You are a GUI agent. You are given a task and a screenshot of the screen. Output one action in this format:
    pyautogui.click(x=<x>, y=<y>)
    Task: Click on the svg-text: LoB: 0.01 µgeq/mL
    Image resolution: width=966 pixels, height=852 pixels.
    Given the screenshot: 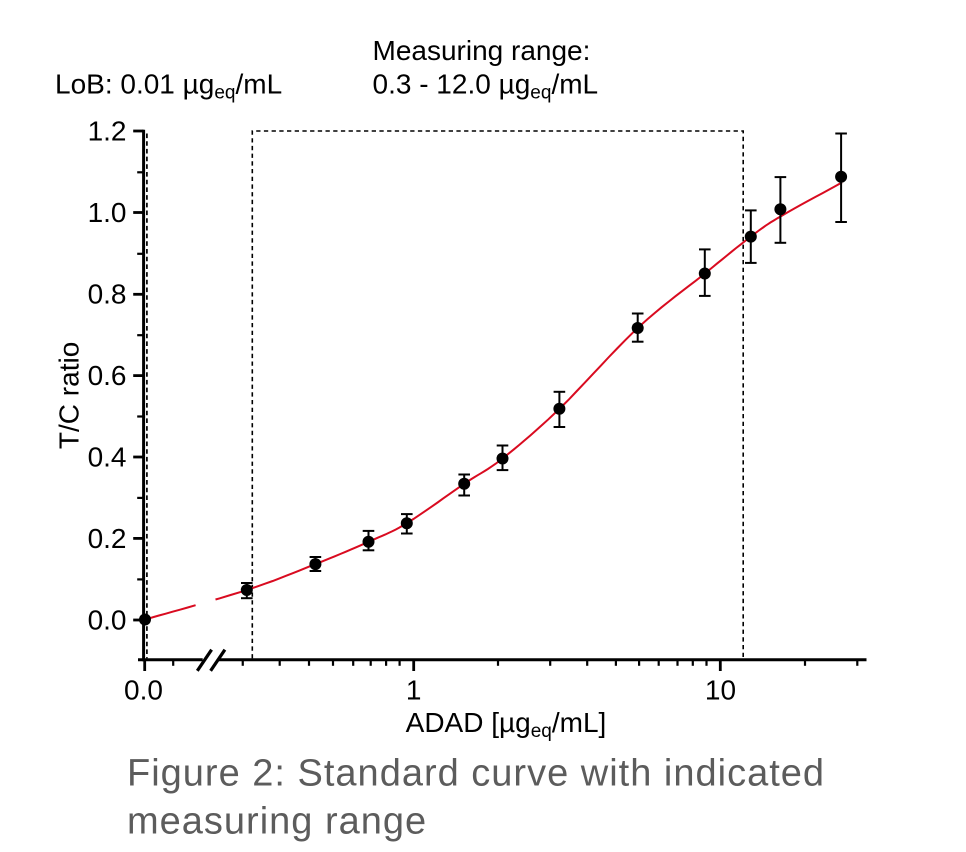 What is the action you would take?
    pyautogui.click(x=168, y=86)
    